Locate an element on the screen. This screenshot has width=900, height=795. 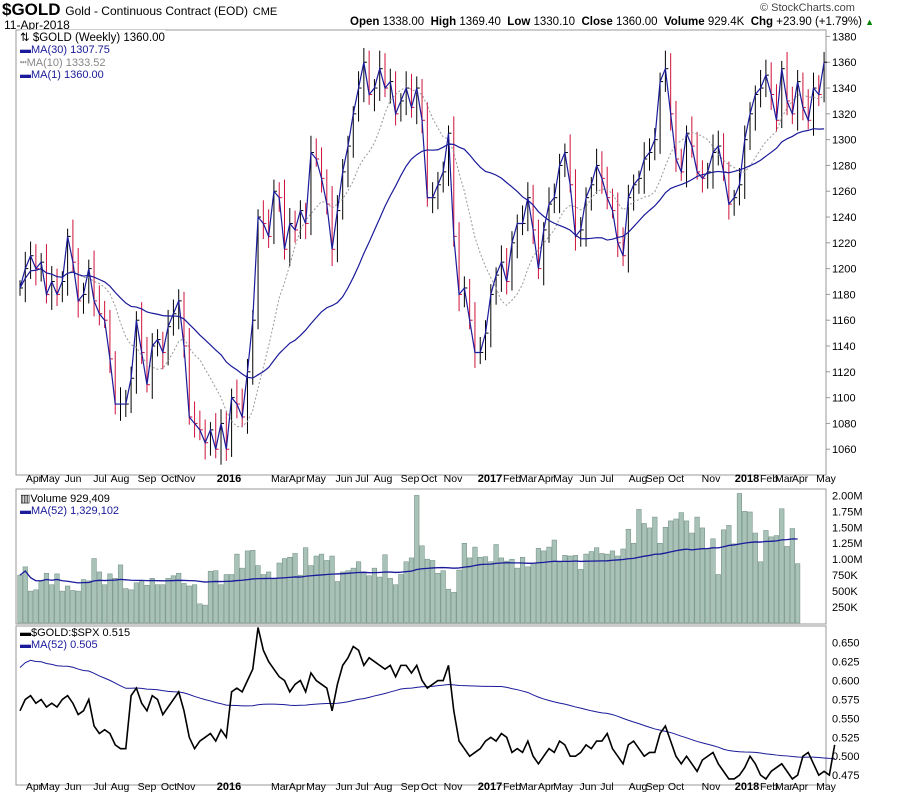
volume-value: 929.4K is located at coordinates (726, 22).